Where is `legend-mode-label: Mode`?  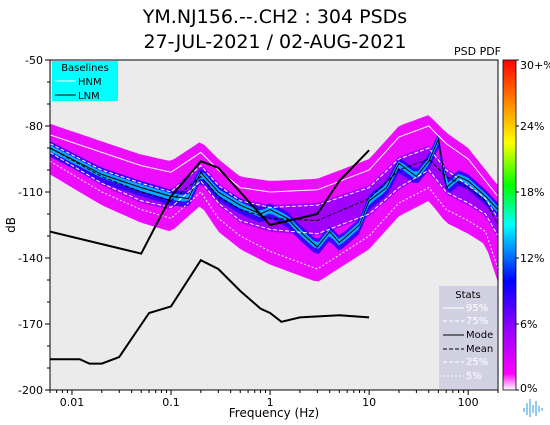
legend-mode-label: Mode is located at coordinates (479, 335).